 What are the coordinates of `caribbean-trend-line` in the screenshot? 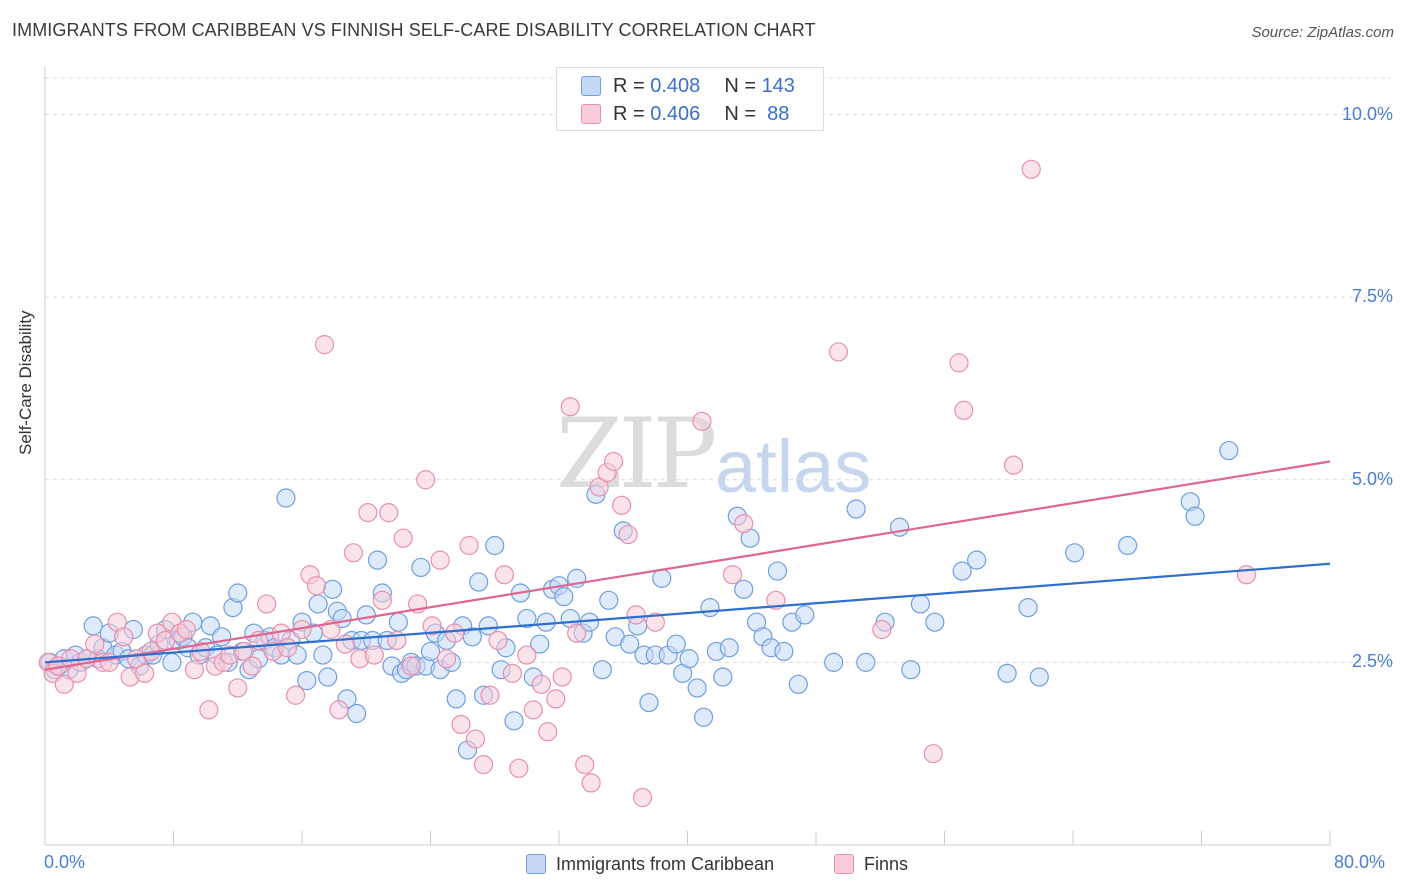 It's located at (687, 613).